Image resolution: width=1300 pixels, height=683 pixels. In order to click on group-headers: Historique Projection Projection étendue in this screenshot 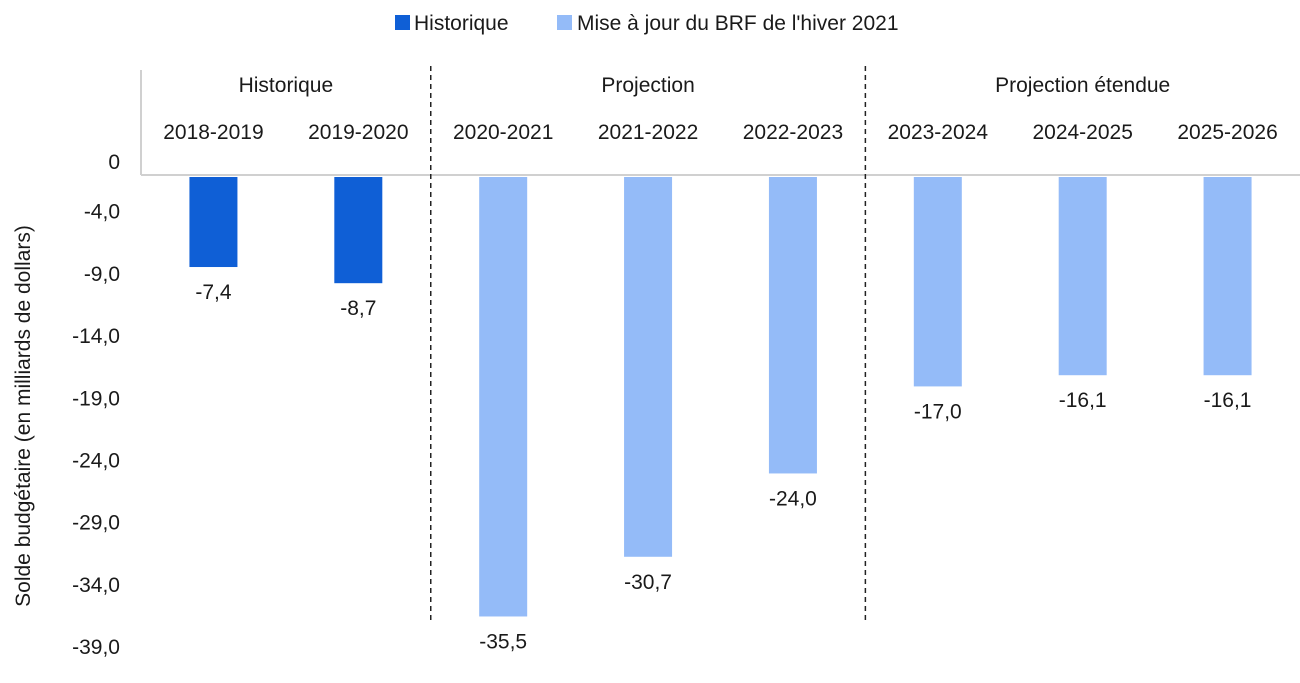, I will do `click(705, 85)`.